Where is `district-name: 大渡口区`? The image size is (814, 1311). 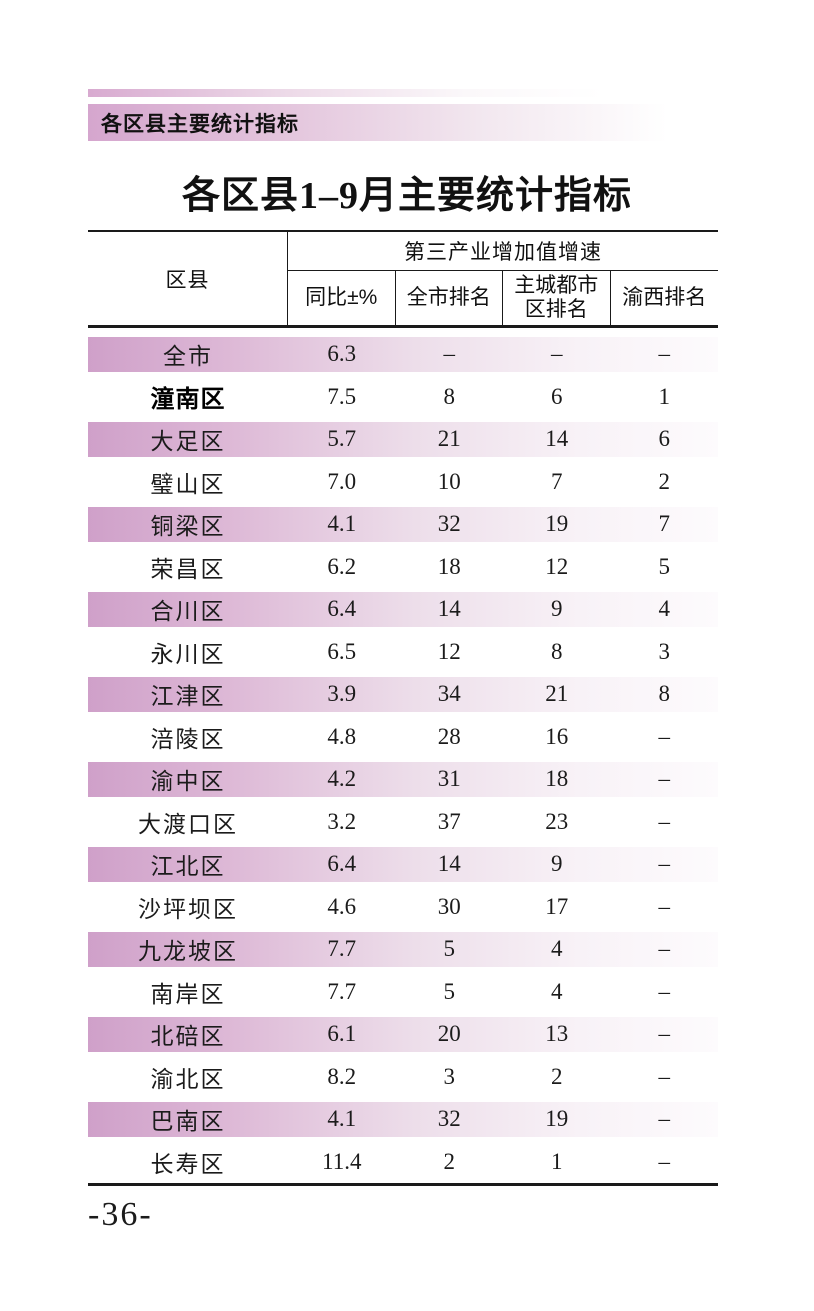
district-name: 大渡口区 is located at coordinates (188, 824).